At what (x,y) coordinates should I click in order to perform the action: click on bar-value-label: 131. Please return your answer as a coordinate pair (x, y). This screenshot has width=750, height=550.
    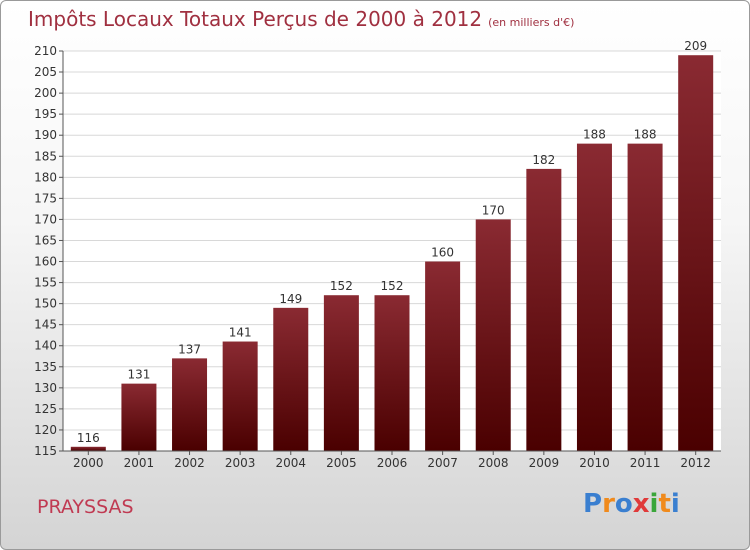
    Looking at the image, I should click on (138, 375).